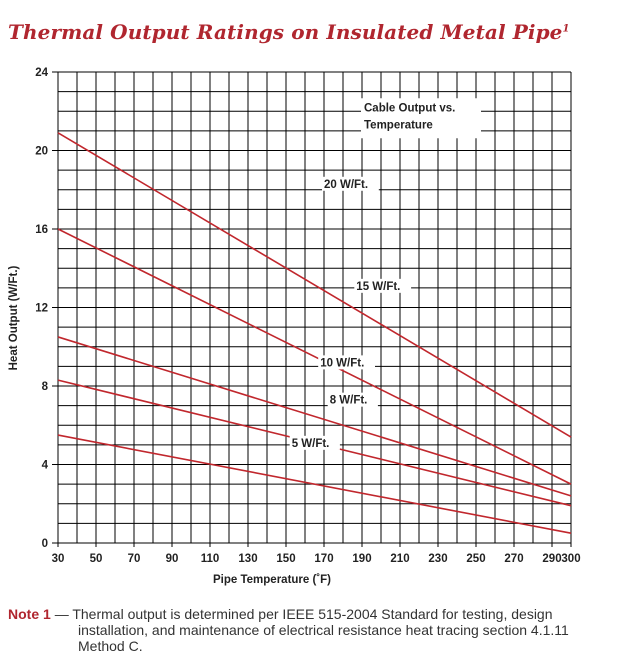  I want to click on x-tick-label: 110, so click(210, 559).